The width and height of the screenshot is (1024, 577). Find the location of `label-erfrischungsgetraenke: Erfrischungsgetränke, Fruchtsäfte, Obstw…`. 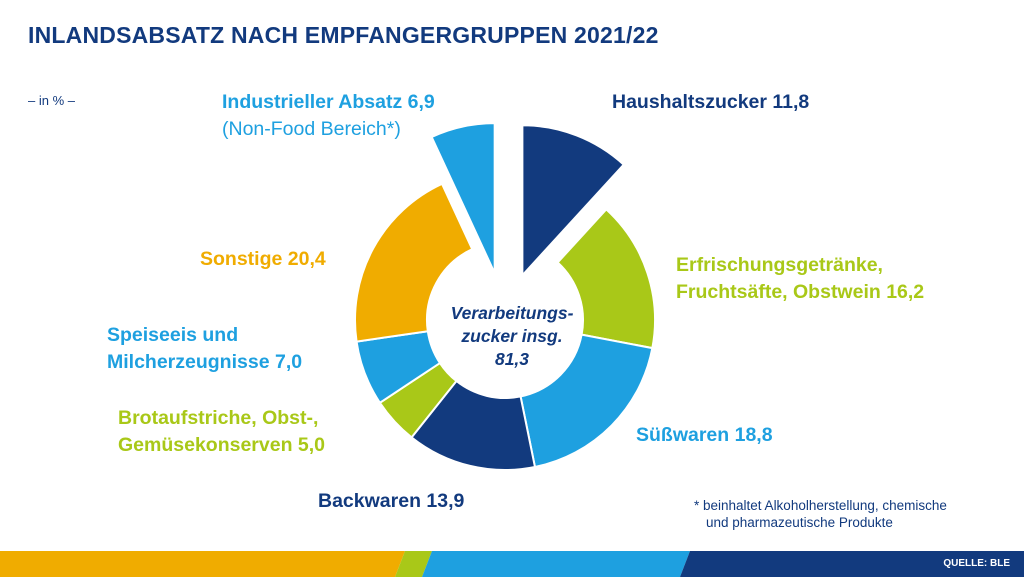

label-erfrischungsgetraenke: Erfrischungsgetränke, Fruchtsäfte, Obstw… is located at coordinates (800, 279).